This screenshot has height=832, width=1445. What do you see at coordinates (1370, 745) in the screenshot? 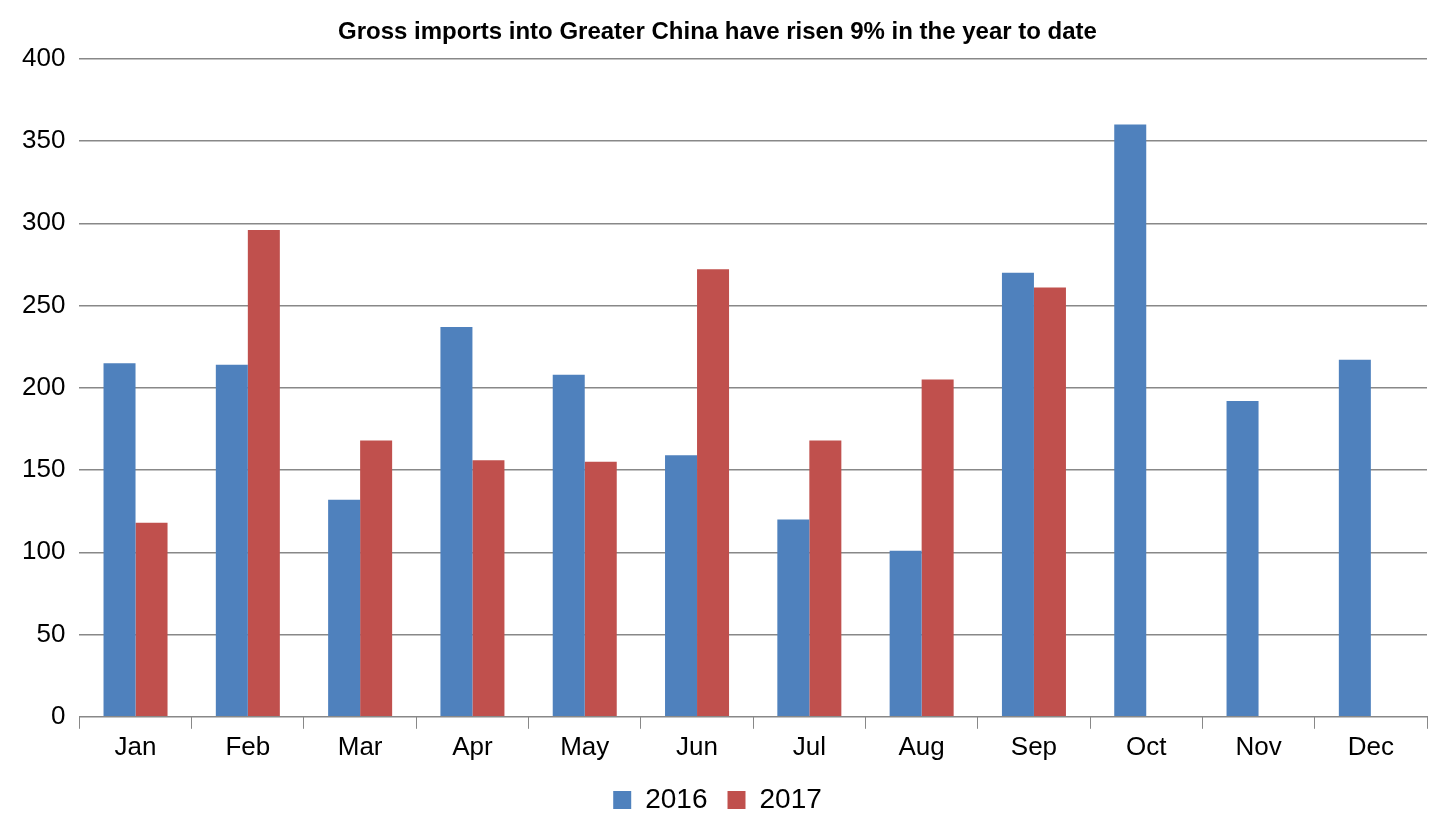
I see `x-tick-label: Dec` at bounding box center [1370, 745].